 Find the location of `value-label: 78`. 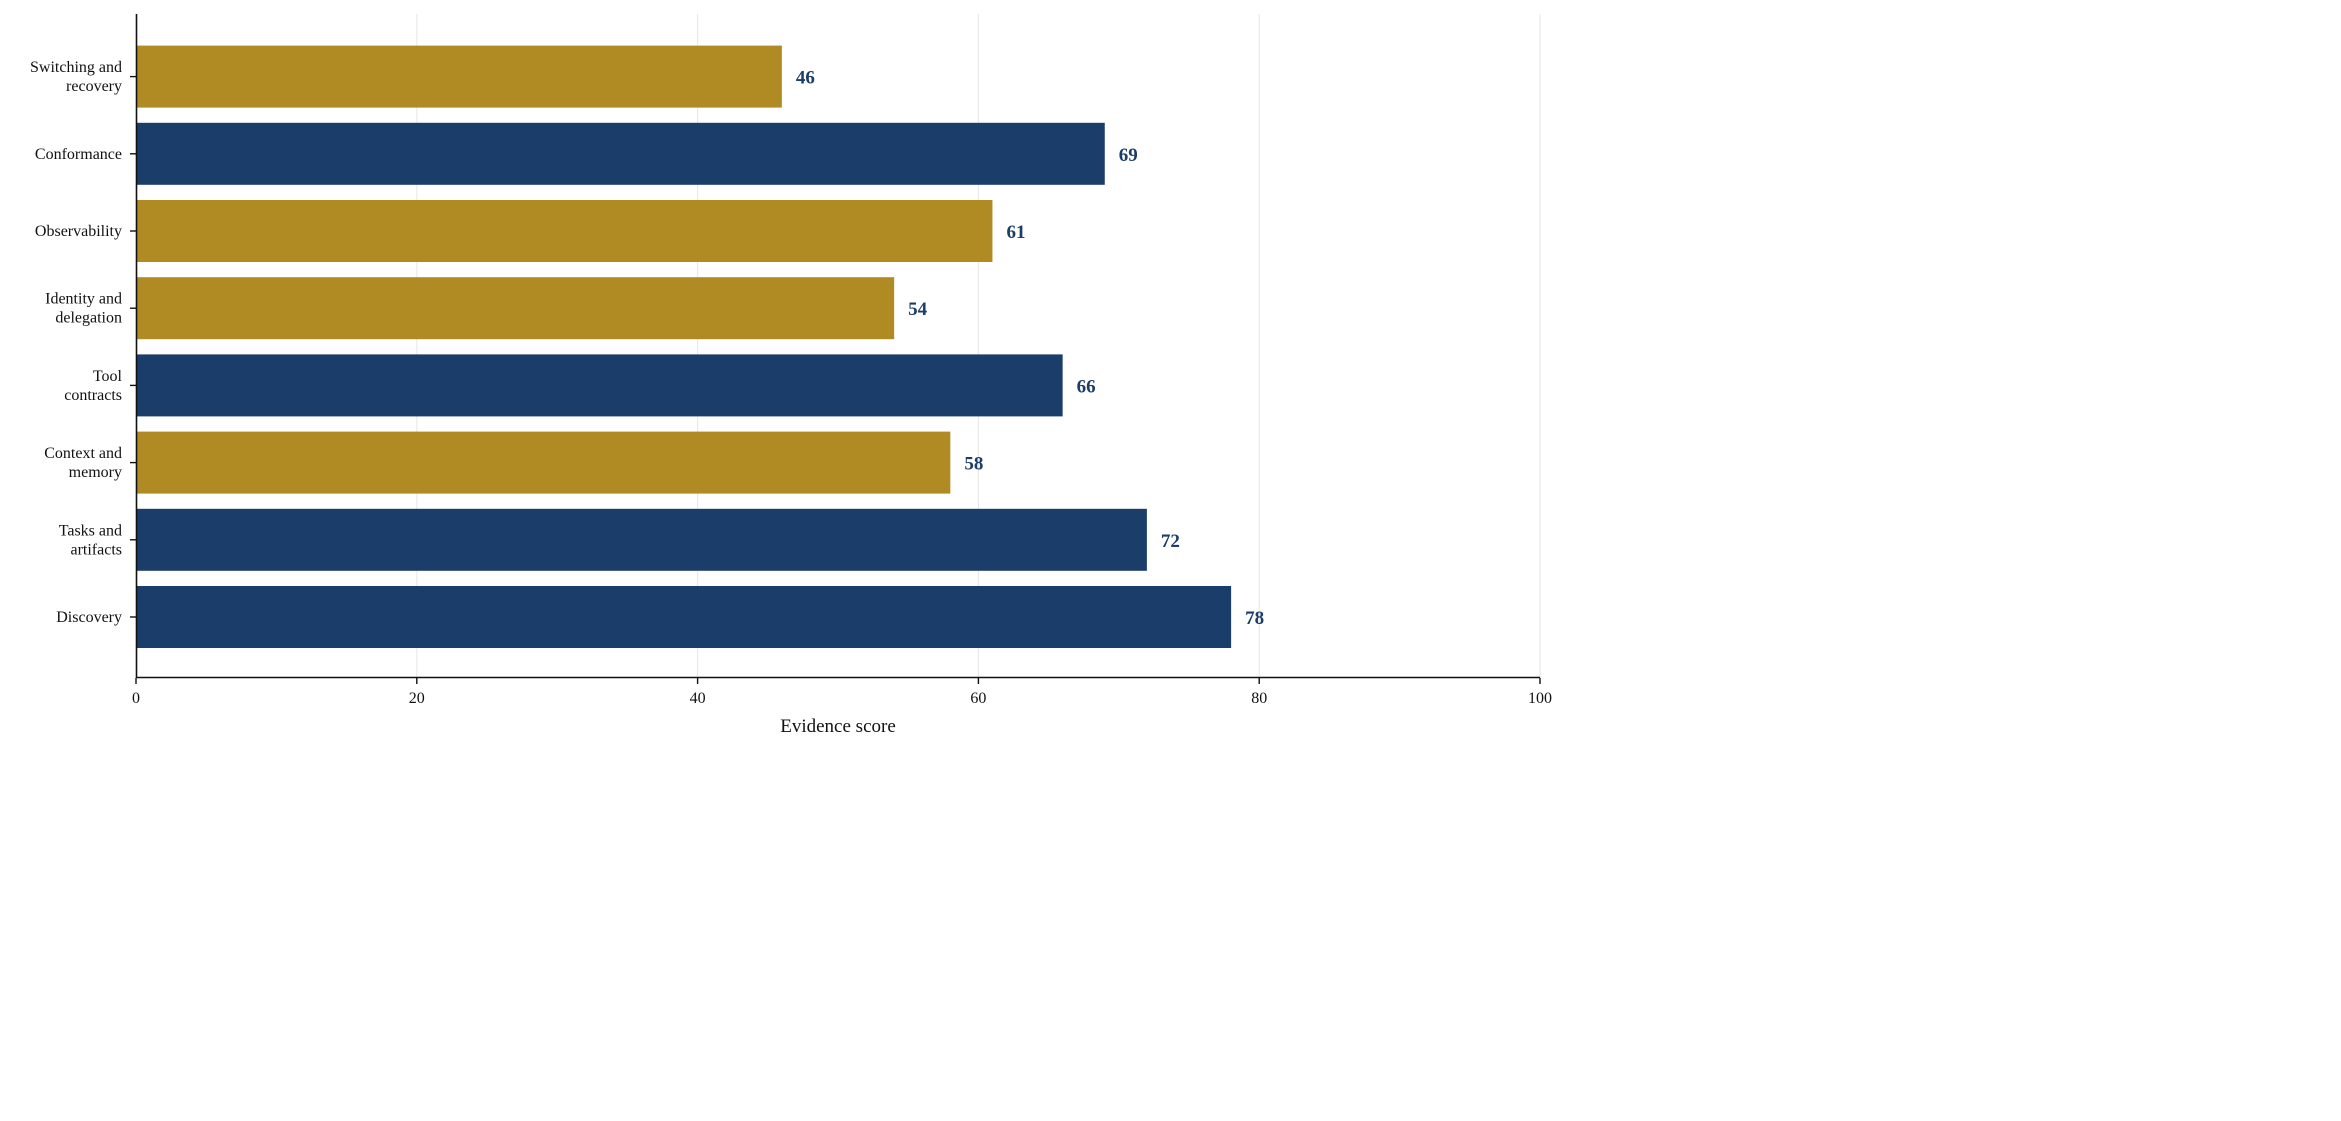

value-label: 78 is located at coordinates (1254, 618).